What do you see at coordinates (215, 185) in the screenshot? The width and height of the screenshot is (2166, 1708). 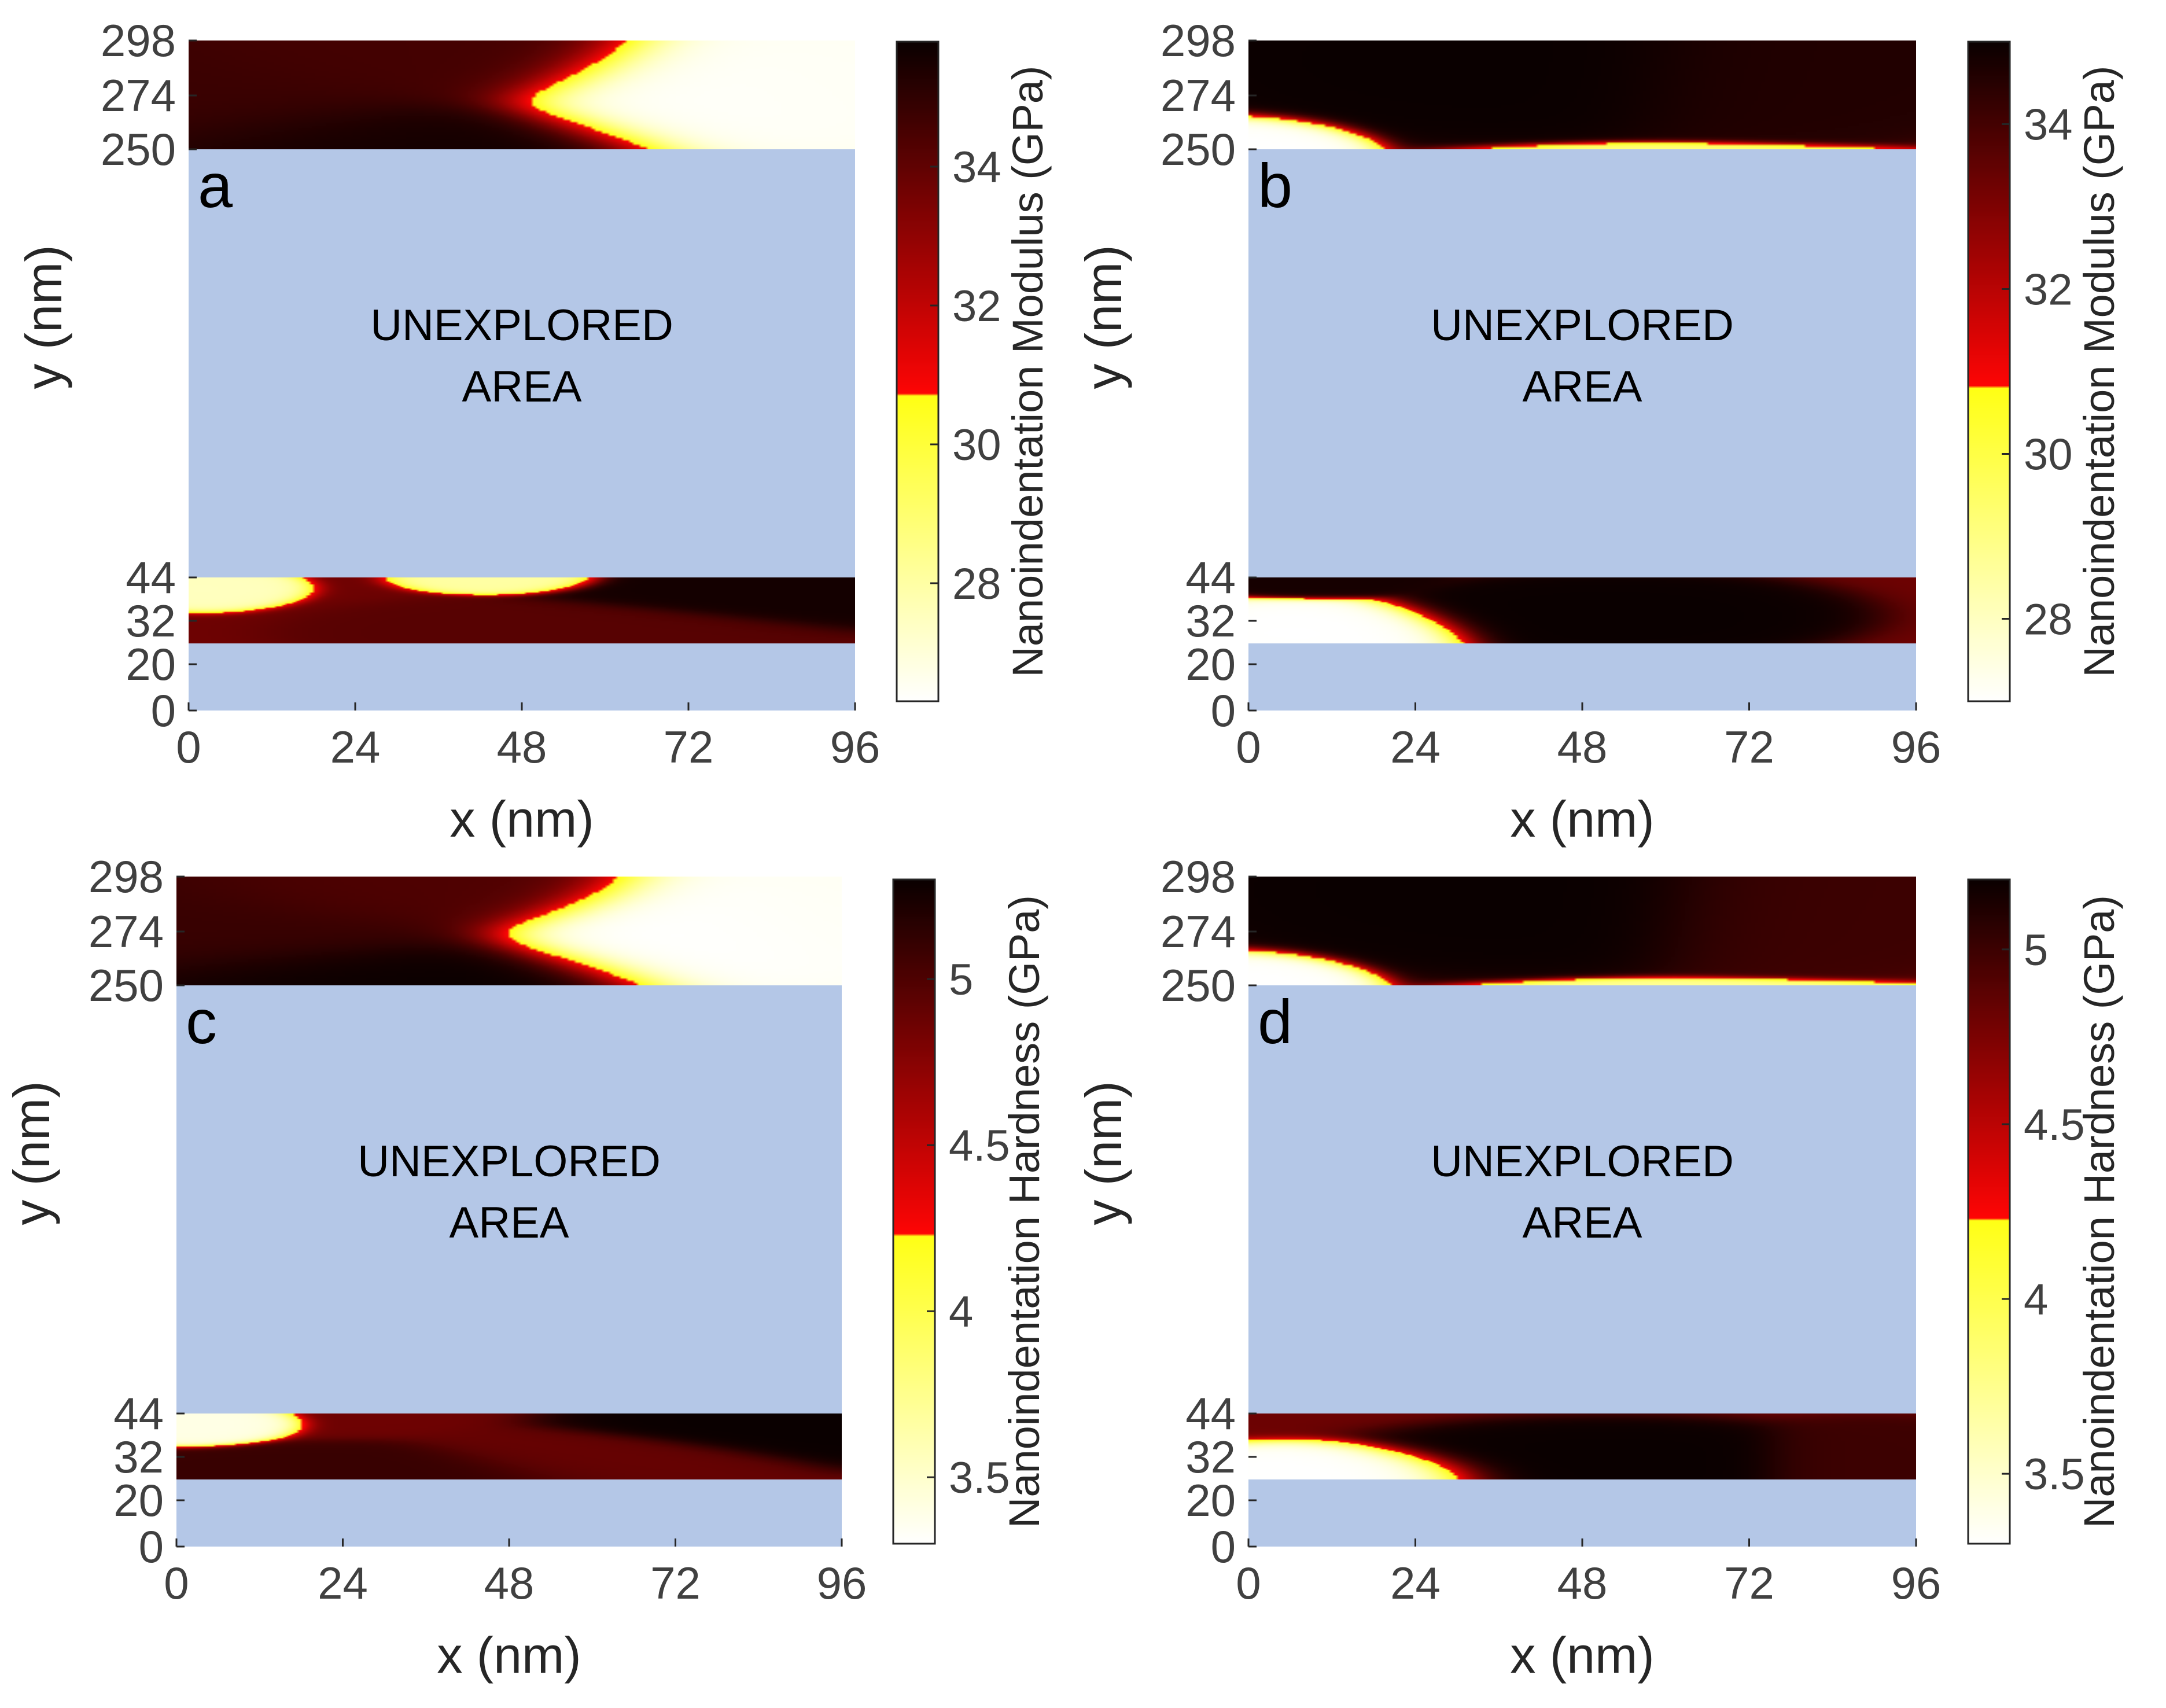 I see `panel-label: a` at bounding box center [215, 185].